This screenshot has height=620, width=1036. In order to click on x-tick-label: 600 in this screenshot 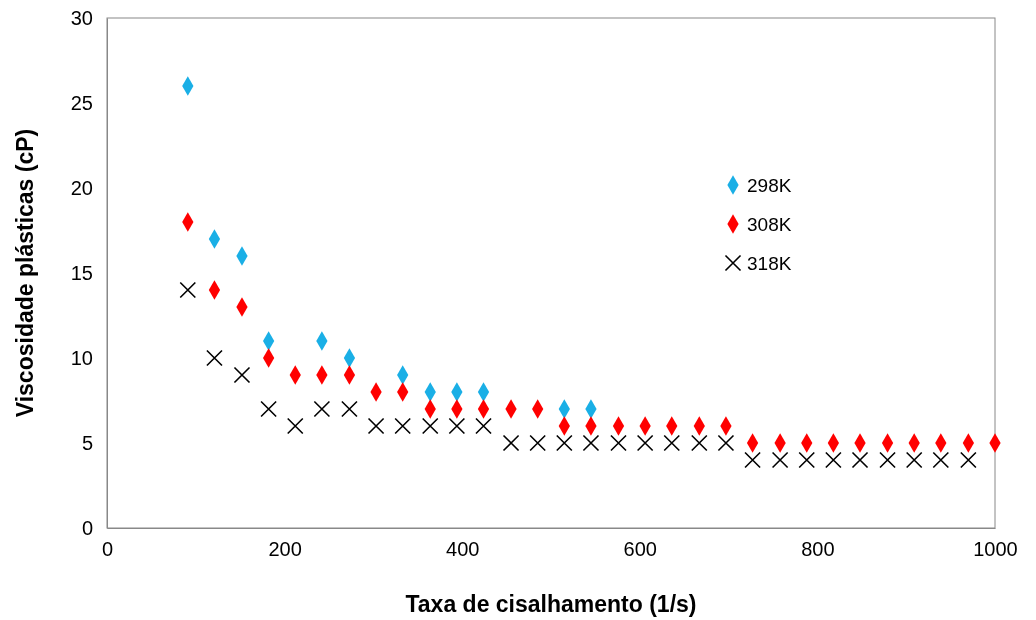, I will do `click(640, 549)`.